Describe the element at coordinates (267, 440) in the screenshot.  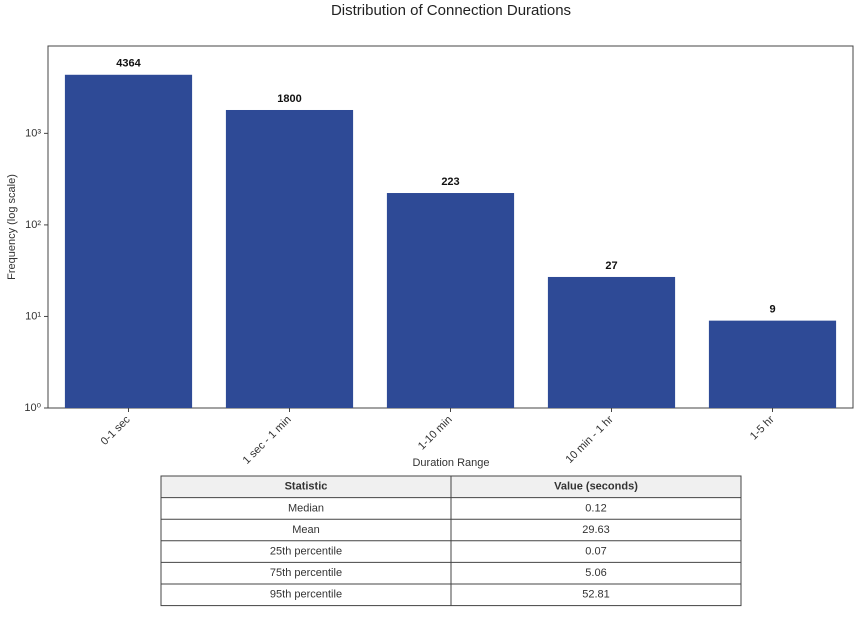
I see `x-tick-label: 1 sec - 1 min` at that location.